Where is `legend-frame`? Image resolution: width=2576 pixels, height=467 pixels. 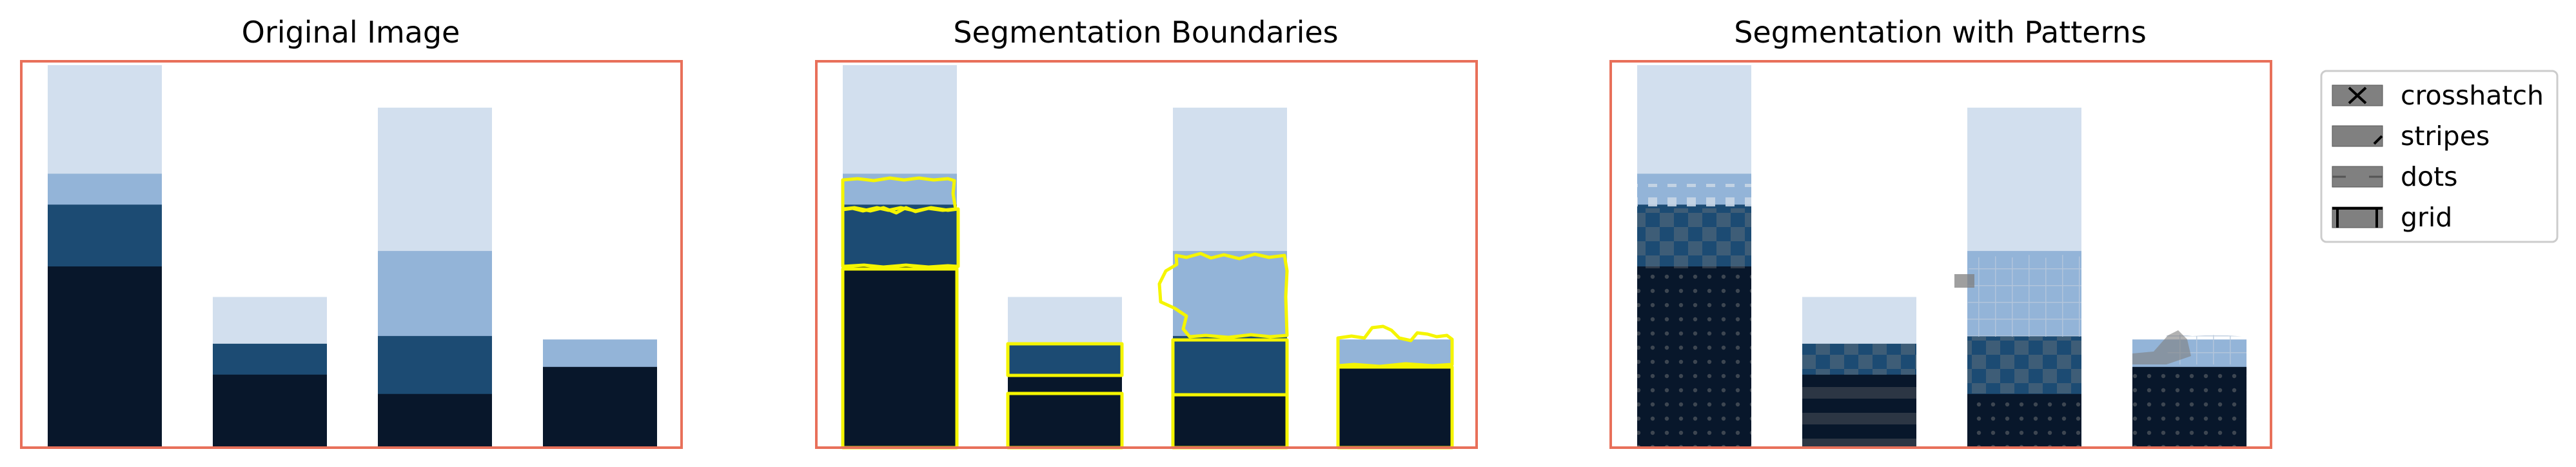
legend-frame is located at coordinates (2439, 156).